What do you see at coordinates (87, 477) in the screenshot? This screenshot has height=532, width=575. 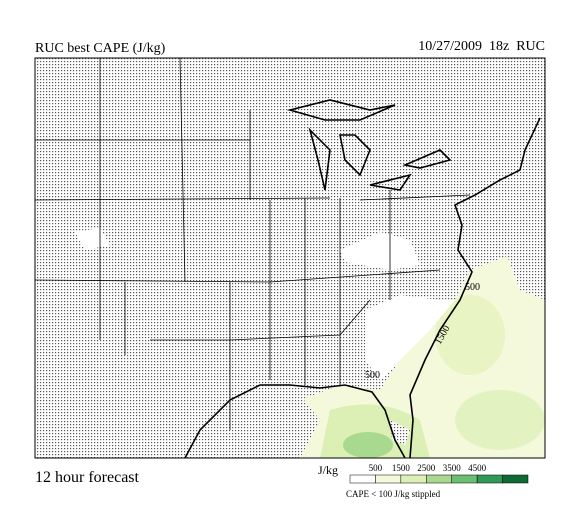 I see `forecast-label: 12 hour forecast` at bounding box center [87, 477].